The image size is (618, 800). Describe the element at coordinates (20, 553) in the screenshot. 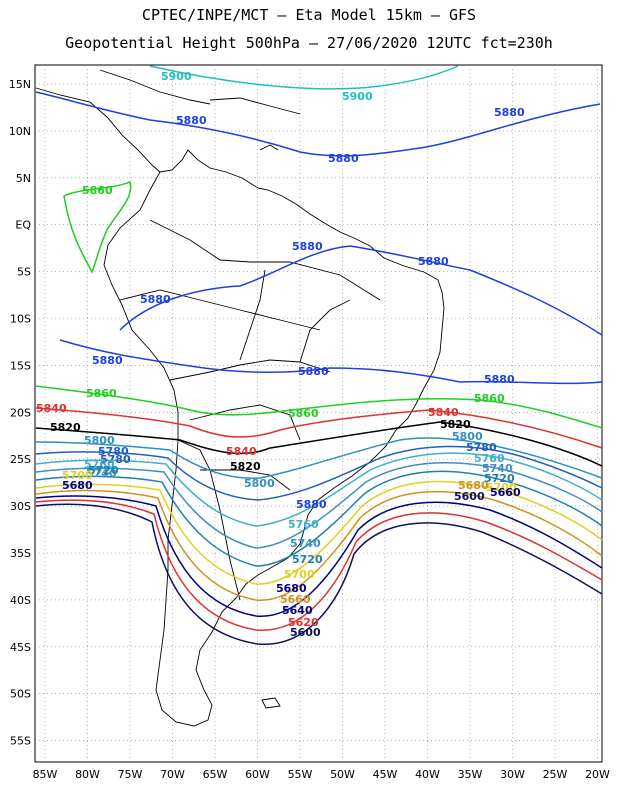

I see `latitude-label: 35S` at that location.